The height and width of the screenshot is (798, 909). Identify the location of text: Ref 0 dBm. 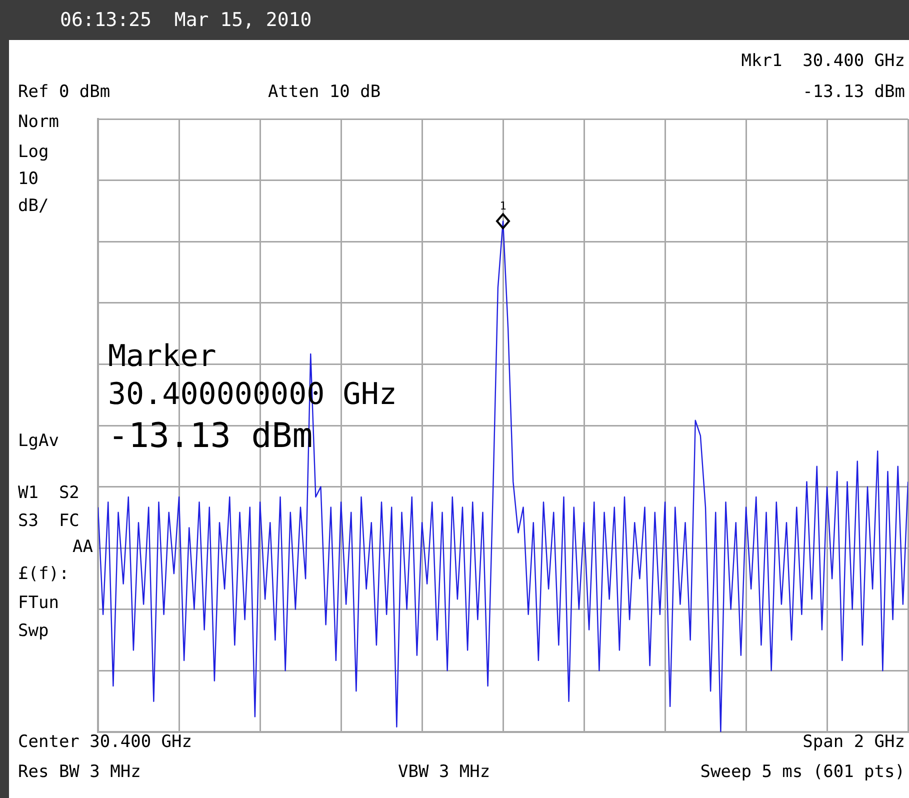
(64, 92).